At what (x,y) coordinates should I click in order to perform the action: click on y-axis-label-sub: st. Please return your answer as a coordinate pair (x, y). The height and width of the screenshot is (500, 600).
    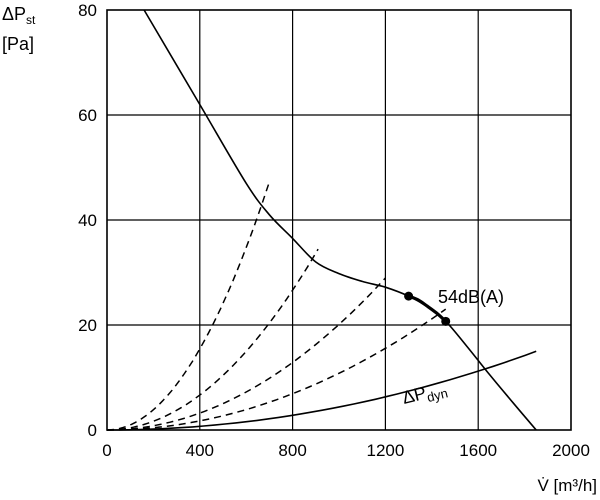
    Looking at the image, I should click on (31, 20).